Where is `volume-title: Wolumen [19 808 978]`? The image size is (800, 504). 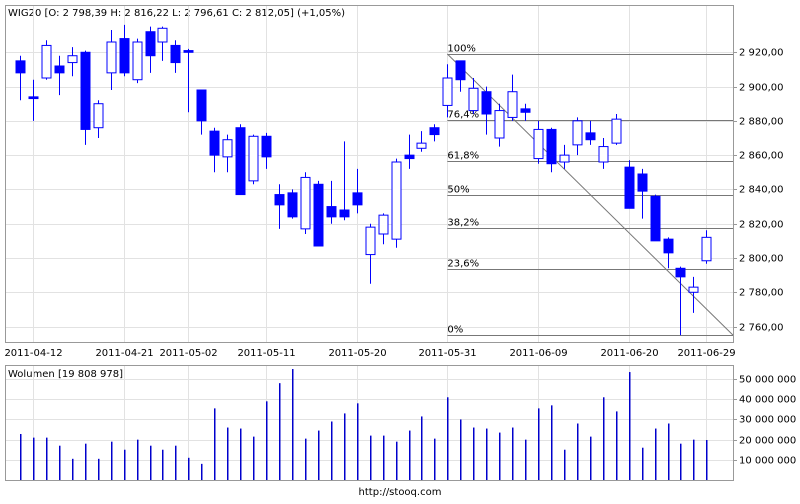
volume-title: Wolumen [19 808 978] is located at coordinates (65, 374).